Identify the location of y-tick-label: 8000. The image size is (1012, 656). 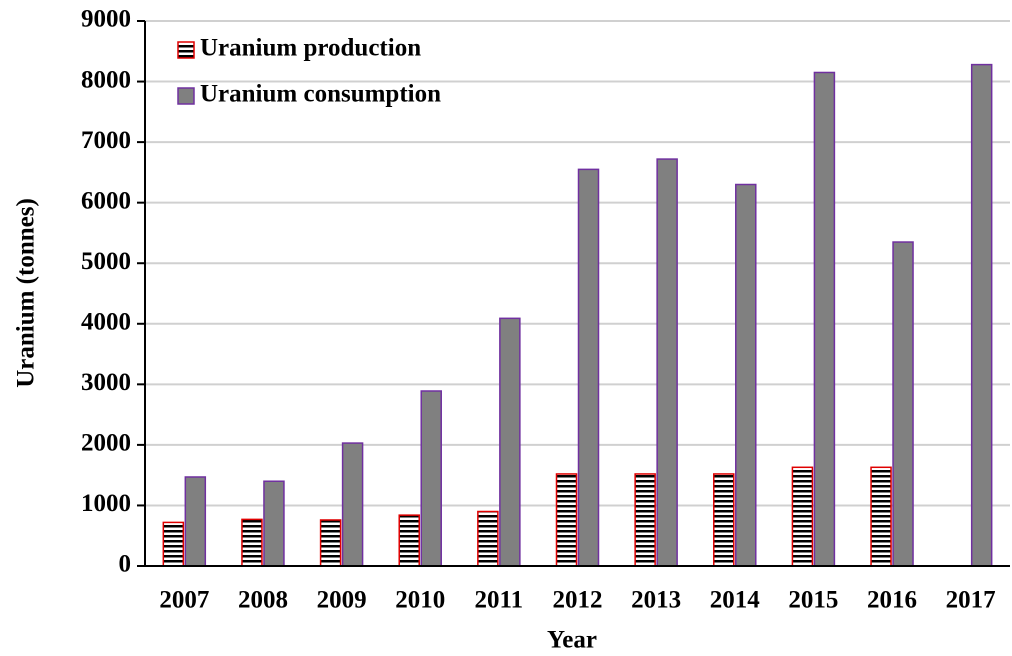
(106, 79).